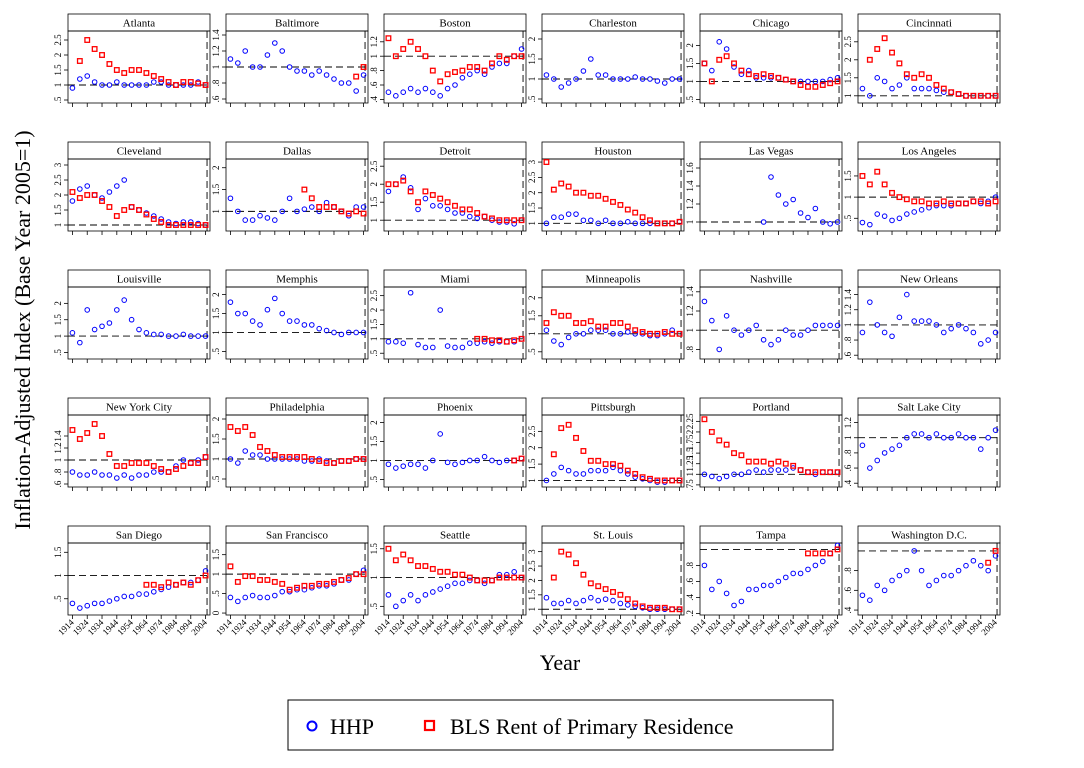 The image size is (1084, 768). What do you see at coordinates (771, 280) in the screenshot?
I see `panel-title: Nashville` at bounding box center [771, 280].